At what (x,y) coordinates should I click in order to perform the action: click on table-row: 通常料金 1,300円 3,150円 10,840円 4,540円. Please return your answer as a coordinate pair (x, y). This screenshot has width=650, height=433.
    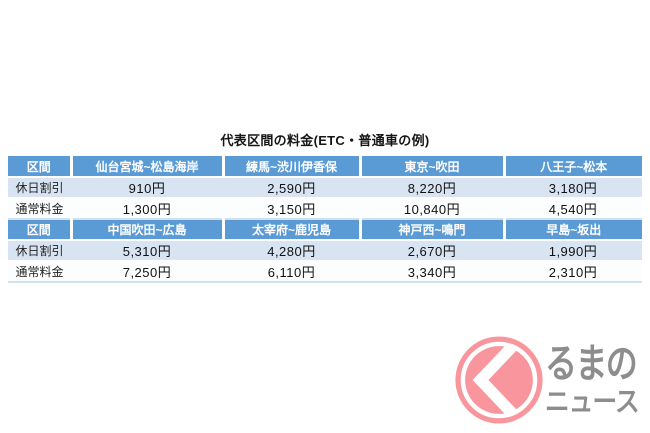
    Looking at the image, I should click on (325, 209).